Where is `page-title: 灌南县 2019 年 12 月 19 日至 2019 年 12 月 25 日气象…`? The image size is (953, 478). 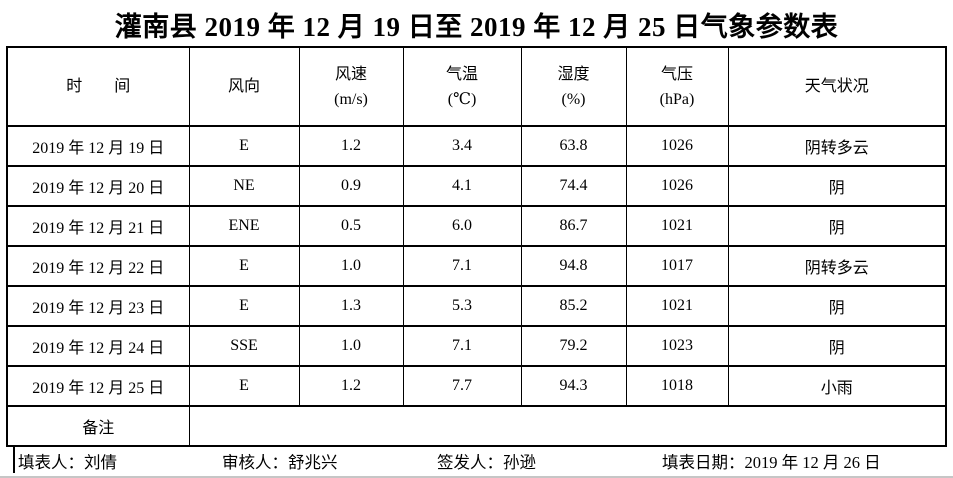
page-title: 灌南县 2019 年 12 月 19 日至 2019 年 12 月 25 日气象… is located at coordinates (476, 27).